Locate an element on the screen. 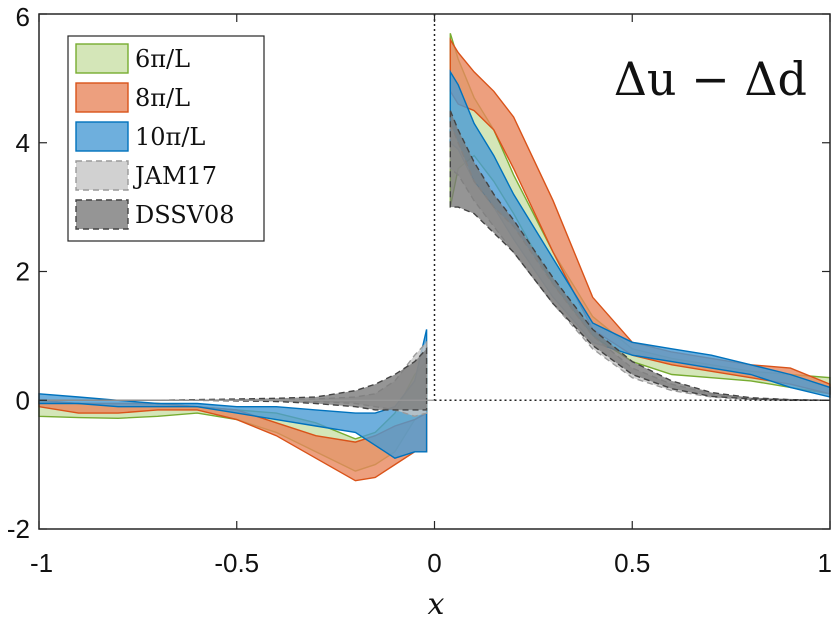  legend: 6π/L 8π/L 10π/L JAM17 DSSV08 is located at coordinates (166, 138).